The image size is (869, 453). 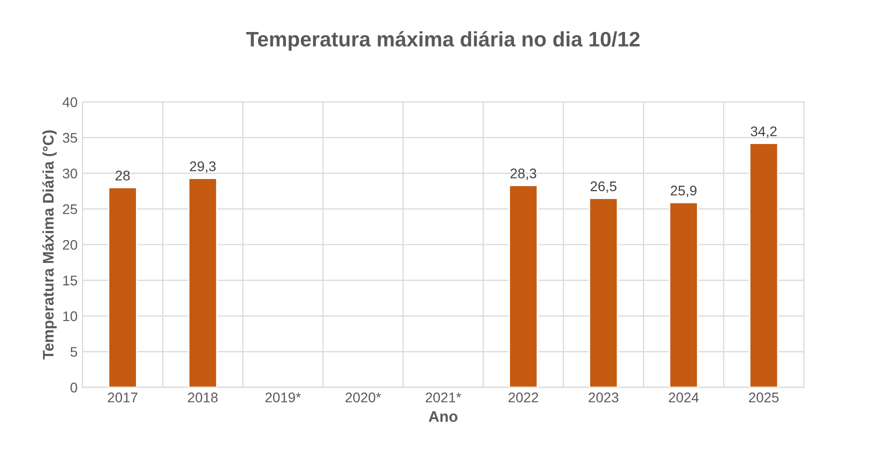 What do you see at coordinates (70, 281) in the screenshot?
I see `y-tick-label: 15` at bounding box center [70, 281].